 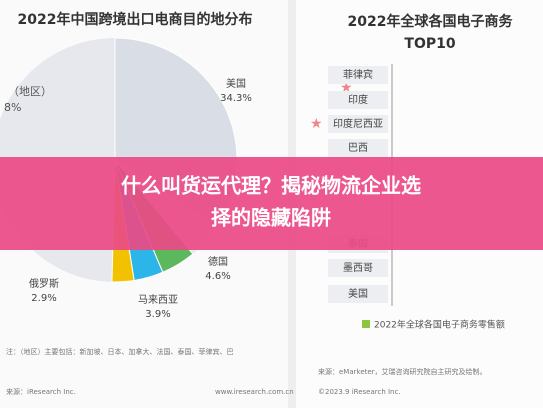 What do you see at coordinates (431, 21) in the screenshot?
I see `right-title: 2022年全球各国电子商务` at bounding box center [431, 21].